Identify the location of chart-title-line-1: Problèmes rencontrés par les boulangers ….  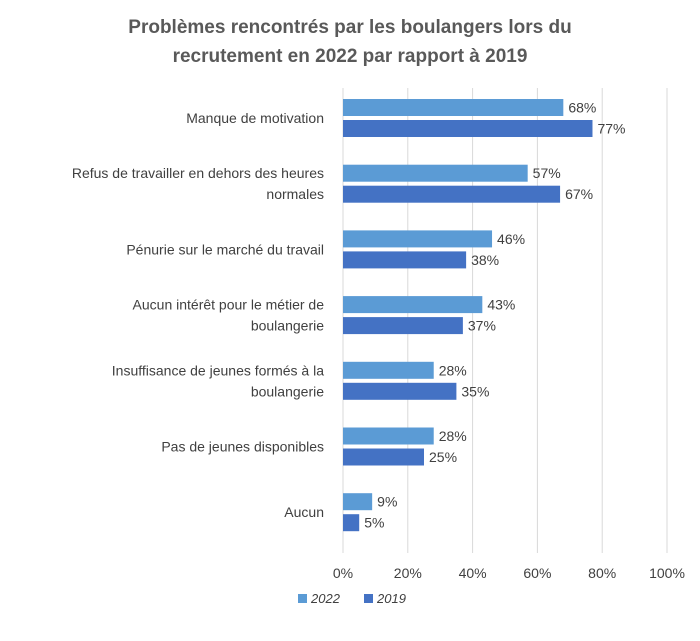
(349, 27).